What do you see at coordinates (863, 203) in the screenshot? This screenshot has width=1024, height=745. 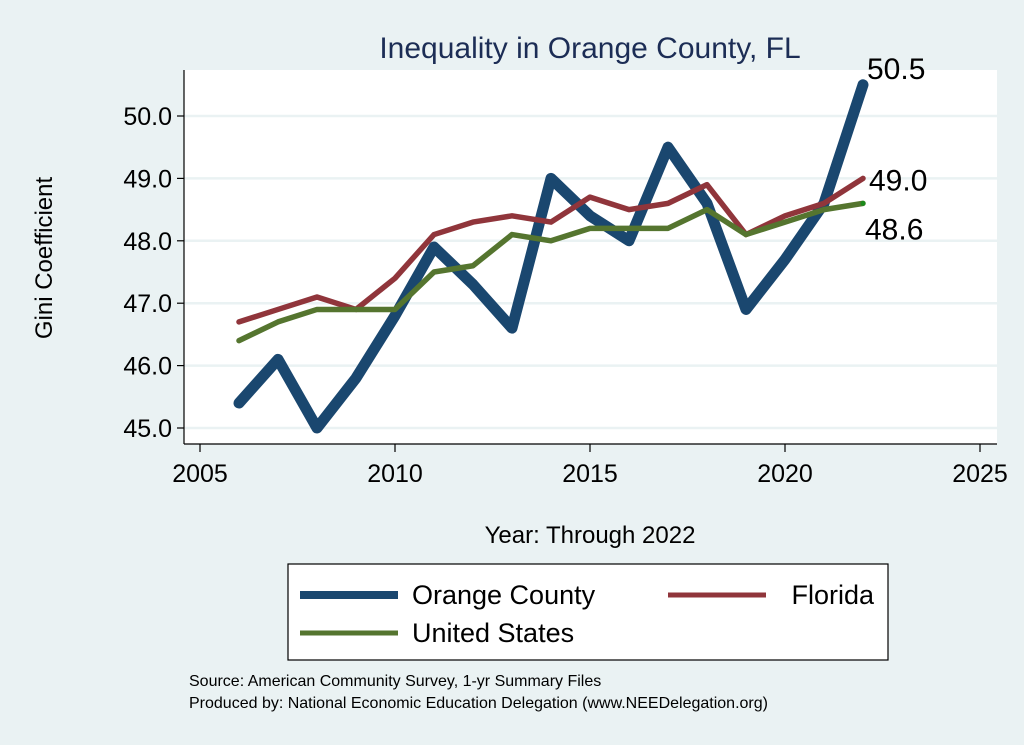 I see `end-marker-united-states` at bounding box center [863, 203].